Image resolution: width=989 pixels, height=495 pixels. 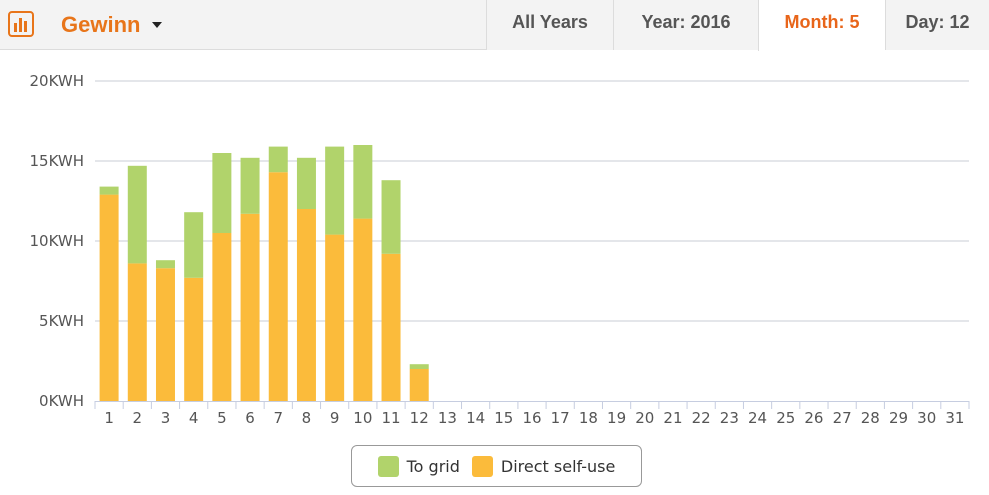 I want to click on x-tick-label: 13, so click(x=447, y=418).